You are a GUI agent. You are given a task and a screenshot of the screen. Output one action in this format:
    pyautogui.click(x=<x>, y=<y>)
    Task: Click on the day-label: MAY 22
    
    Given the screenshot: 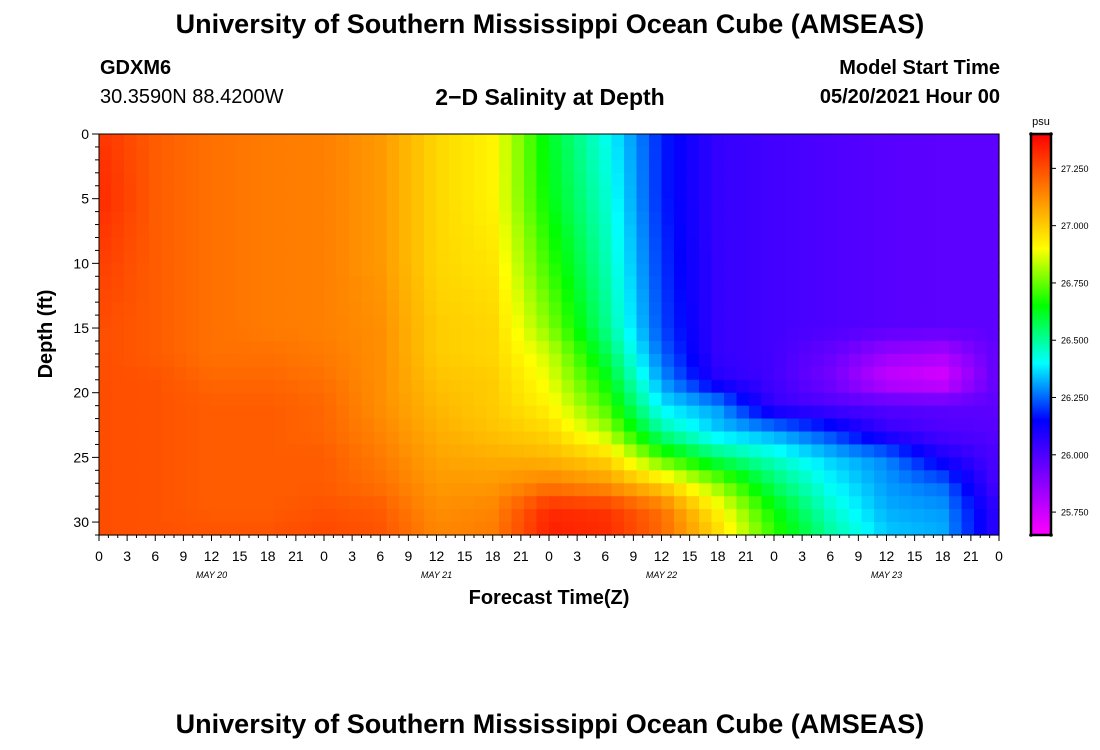 What is the action you would take?
    pyautogui.click(x=661, y=575)
    